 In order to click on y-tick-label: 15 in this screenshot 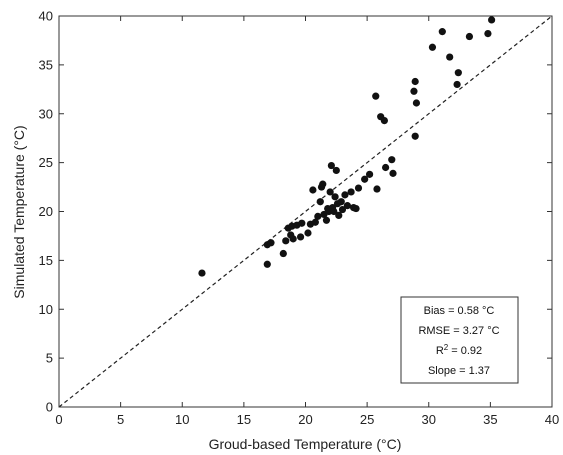, I will do `click(46, 260)`.